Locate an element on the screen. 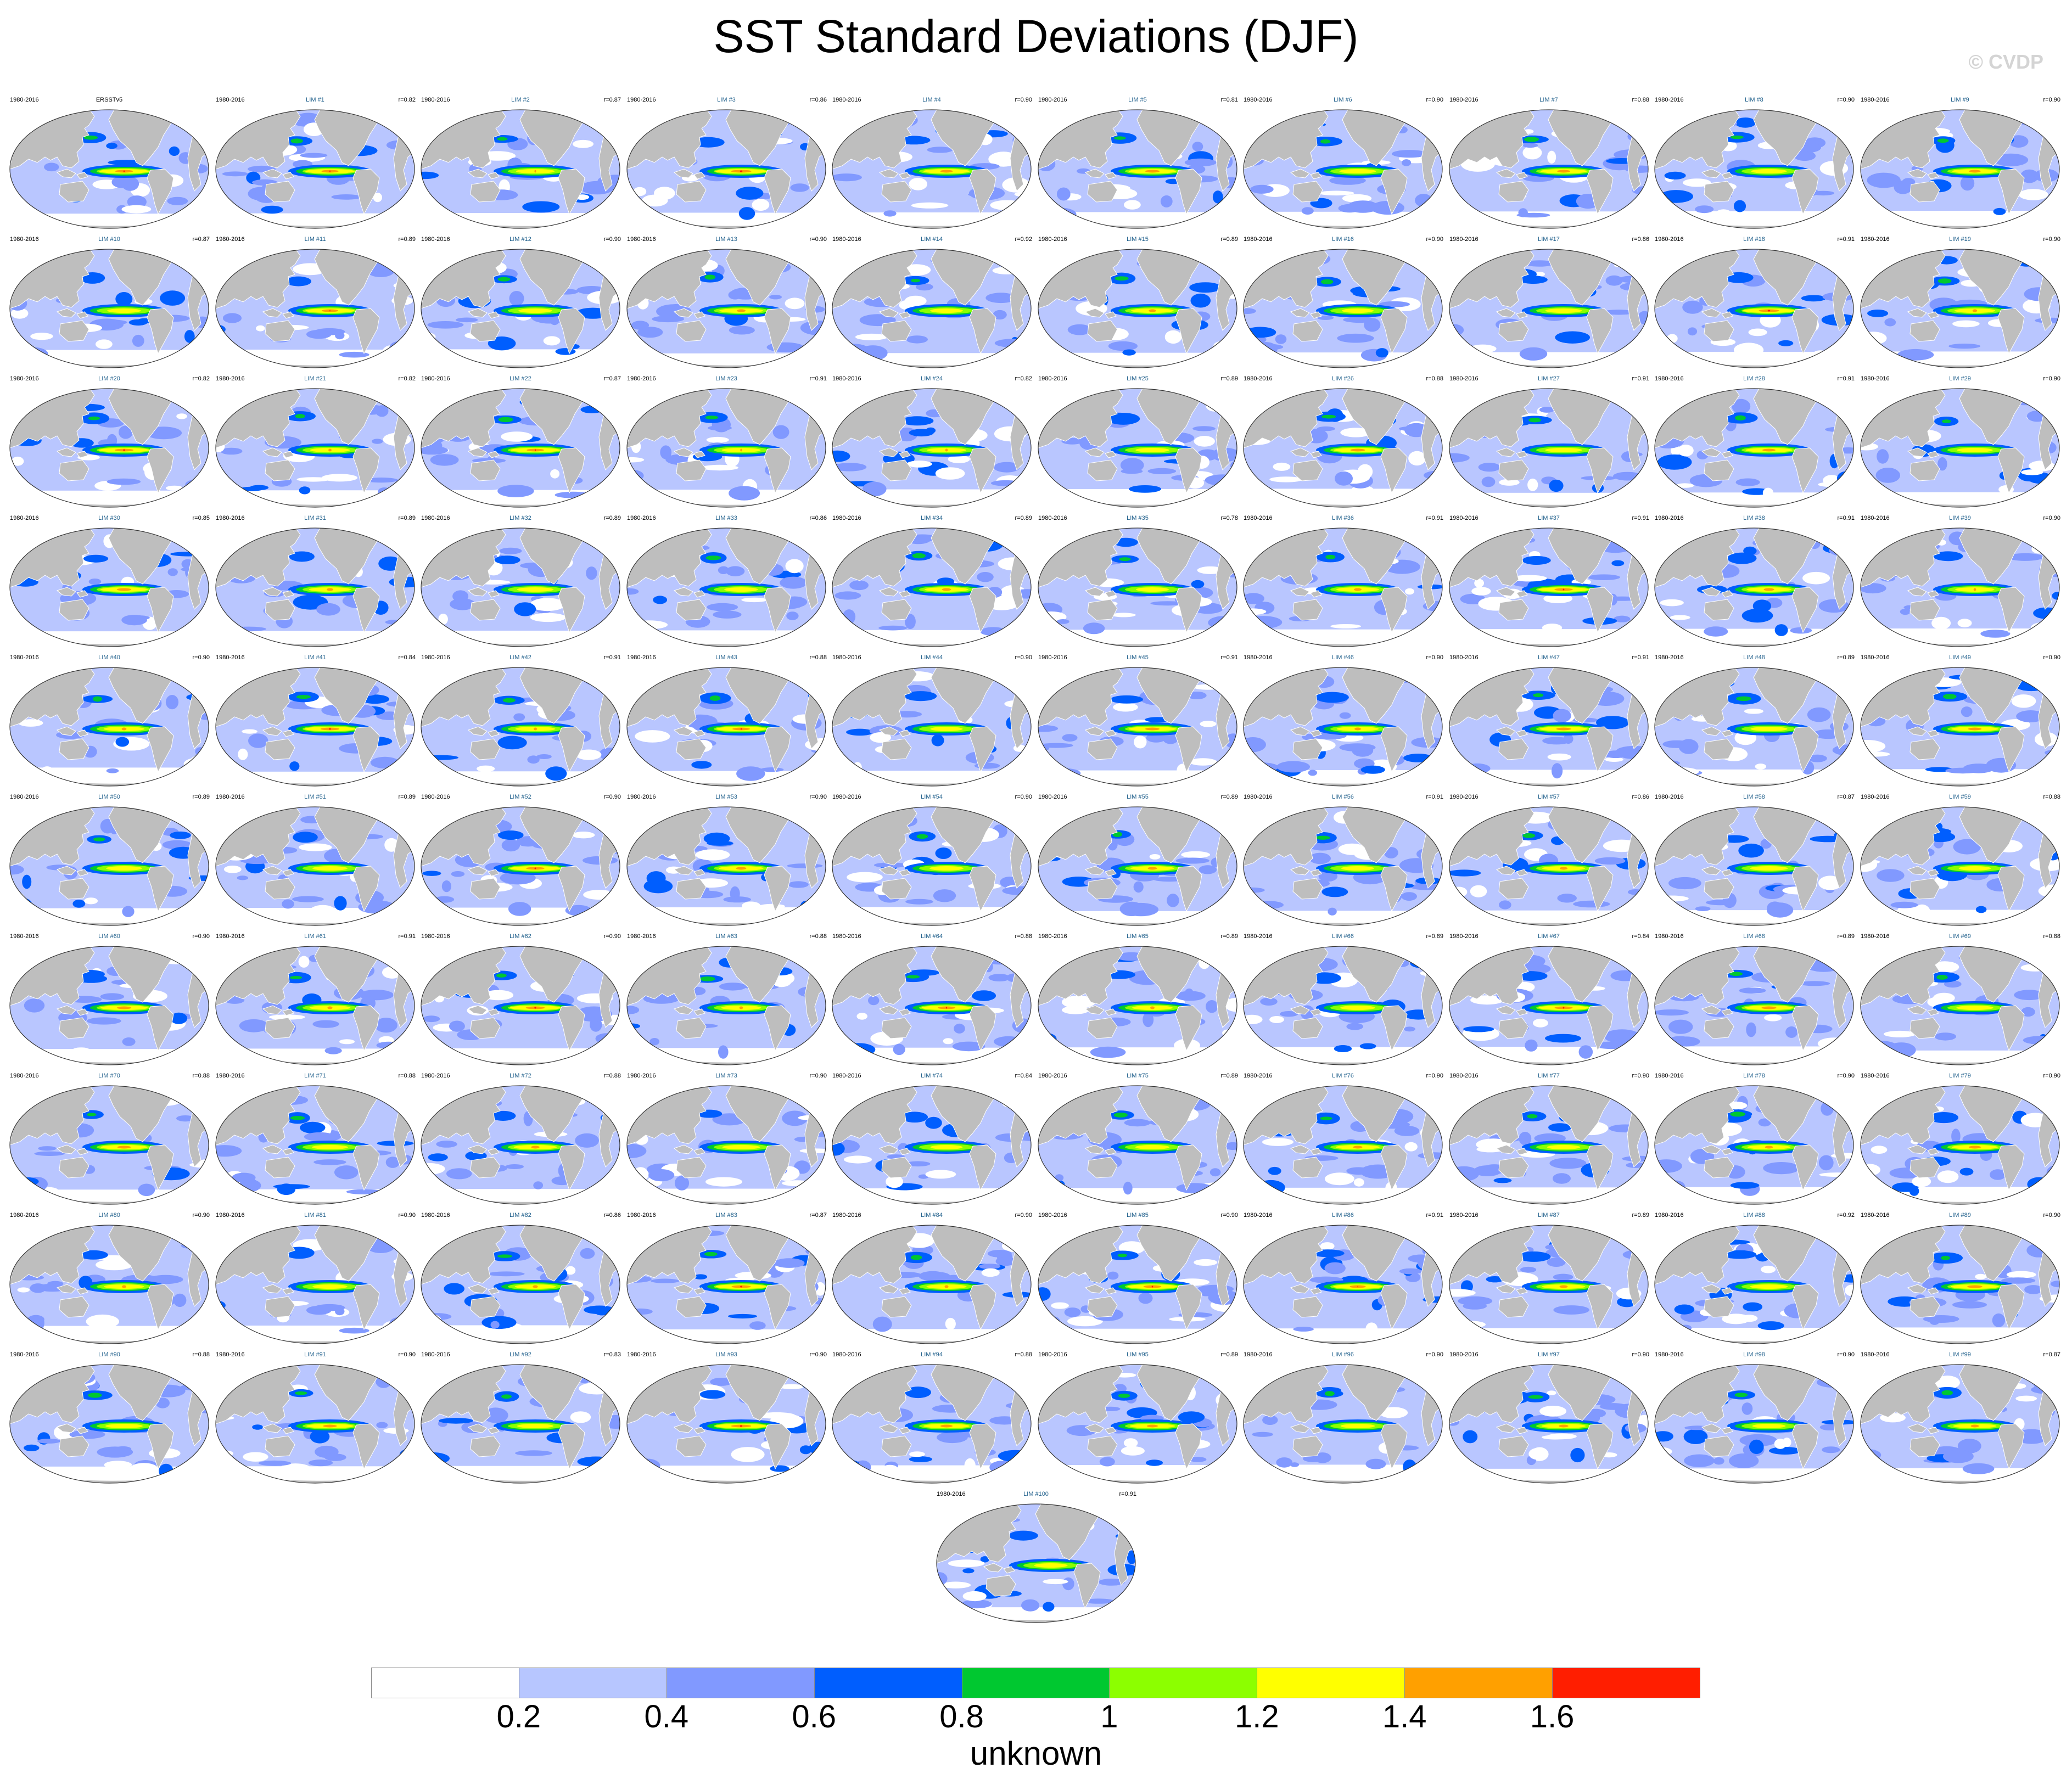 The height and width of the screenshot is (1785, 2072). panel-dataset-label: LIM #39 is located at coordinates (1960, 518).